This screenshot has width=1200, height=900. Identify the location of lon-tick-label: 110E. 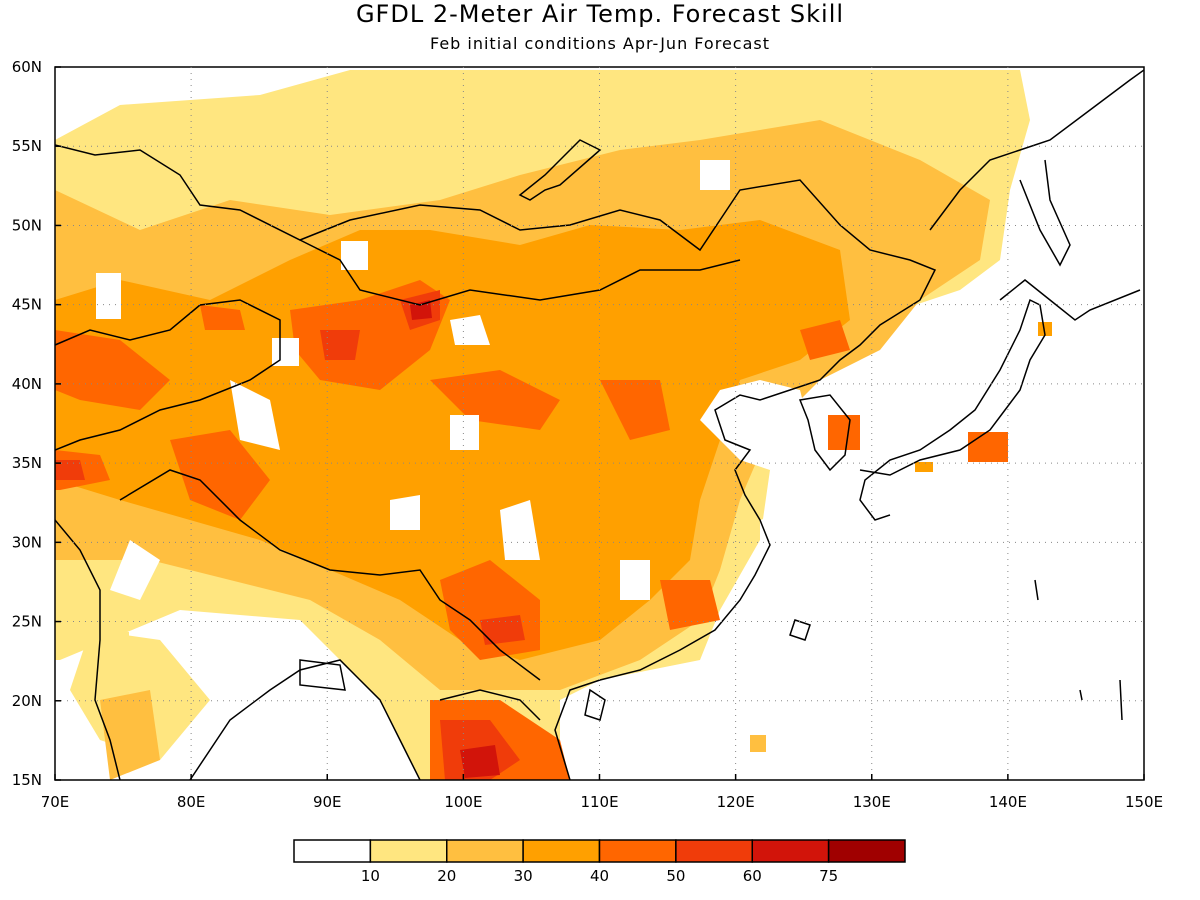
(599, 802).